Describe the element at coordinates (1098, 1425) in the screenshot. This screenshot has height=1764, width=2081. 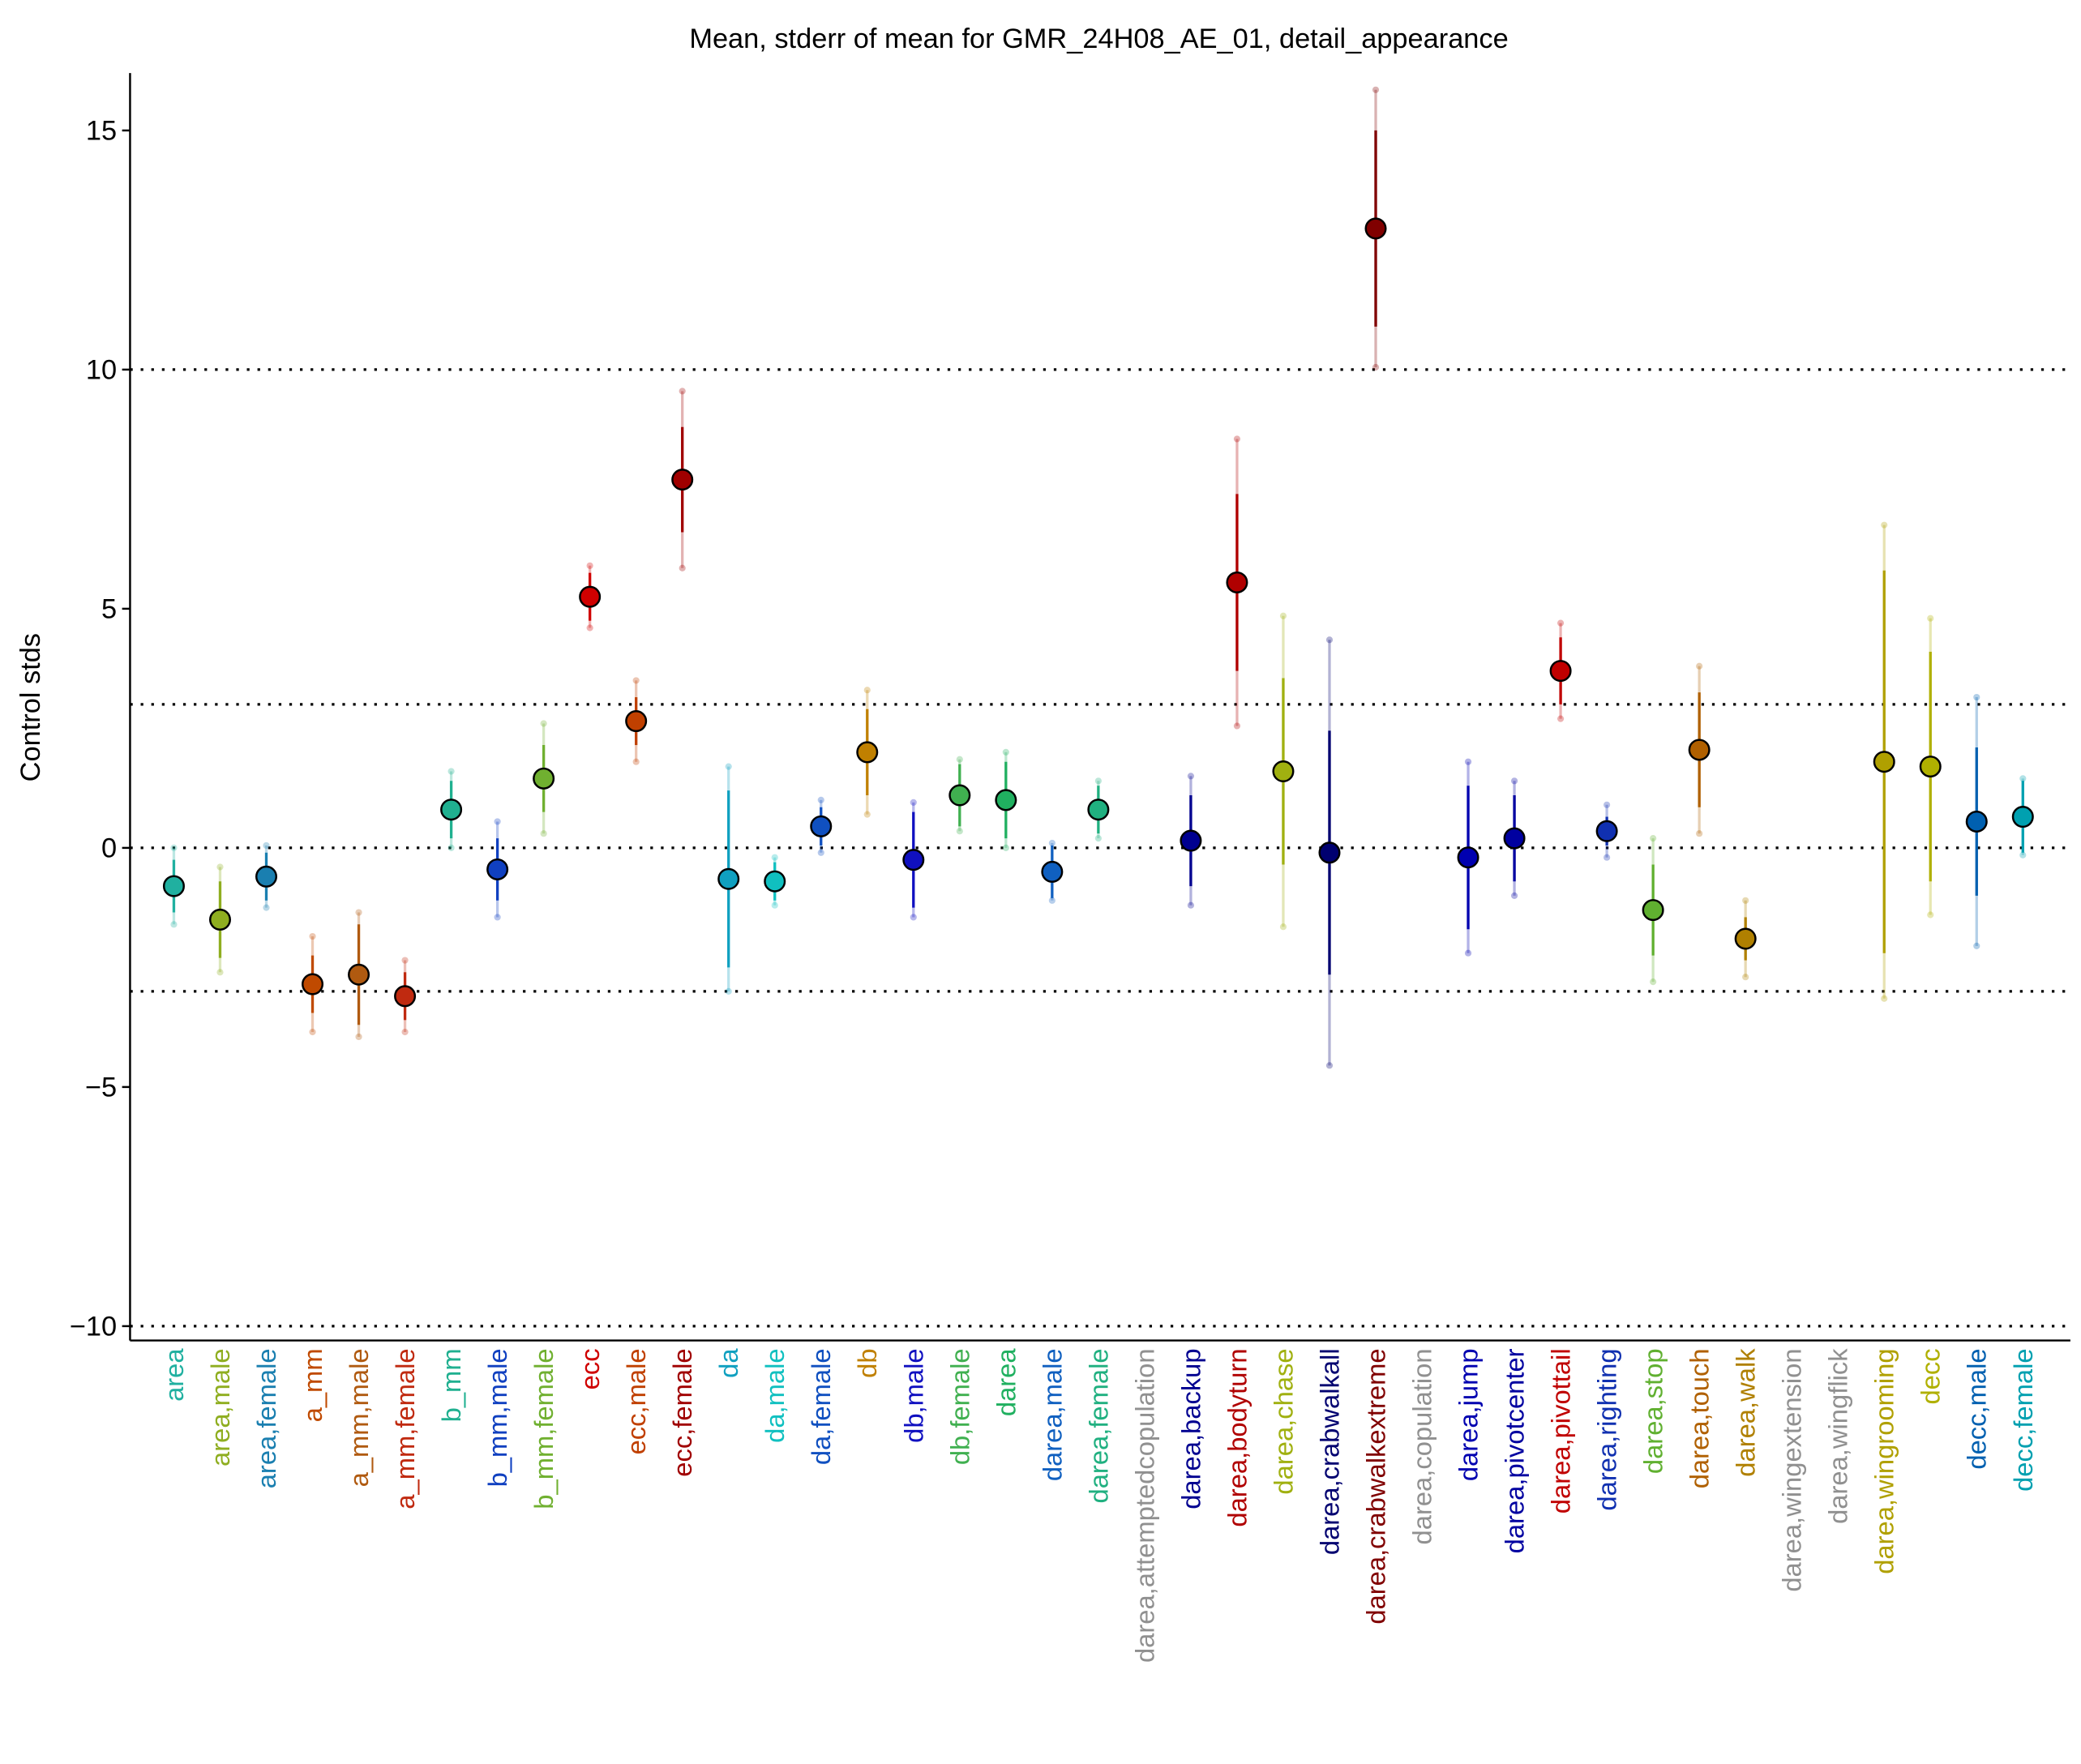
I see `x-tick-label: darea,female` at that location.